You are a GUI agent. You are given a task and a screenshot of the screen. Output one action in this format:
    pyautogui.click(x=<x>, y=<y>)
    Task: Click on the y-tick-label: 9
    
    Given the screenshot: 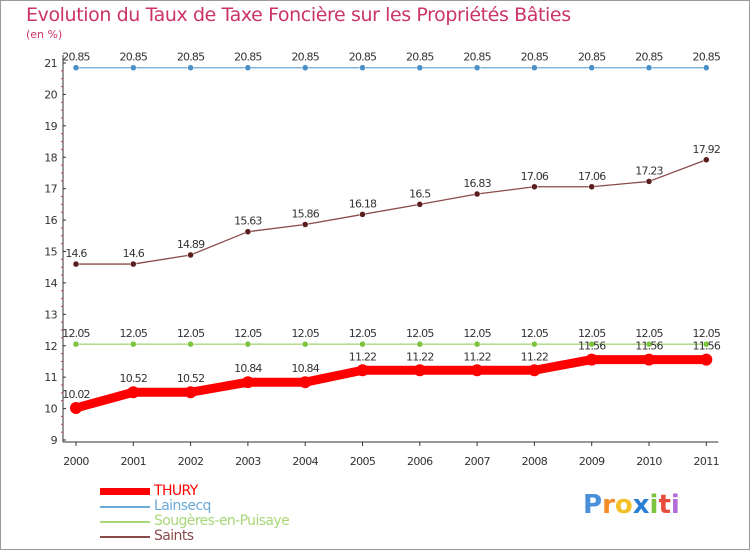 What is the action you would take?
    pyautogui.click(x=54, y=440)
    